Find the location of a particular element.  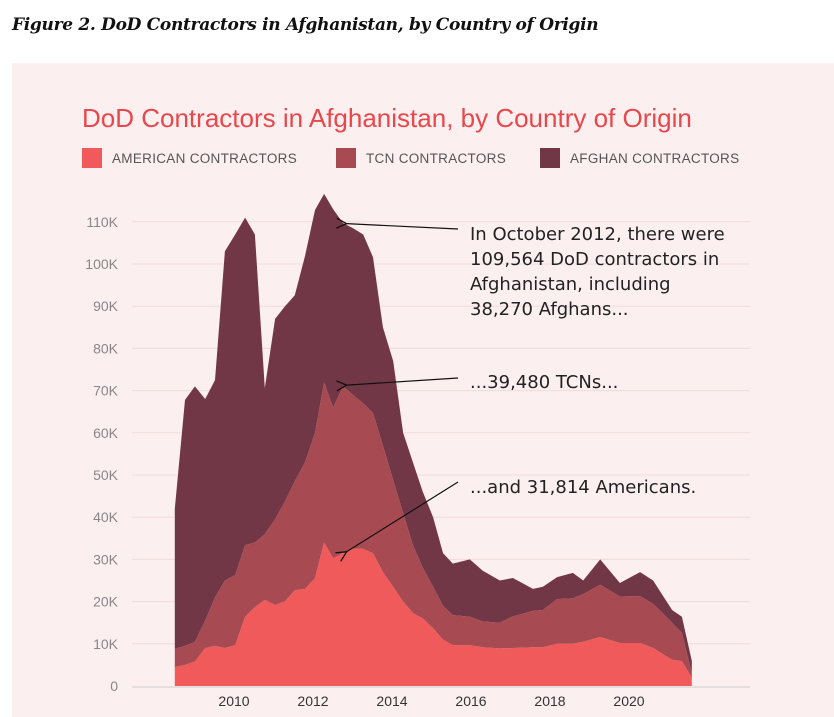

x-tick-label: 2012 is located at coordinates (312, 701).